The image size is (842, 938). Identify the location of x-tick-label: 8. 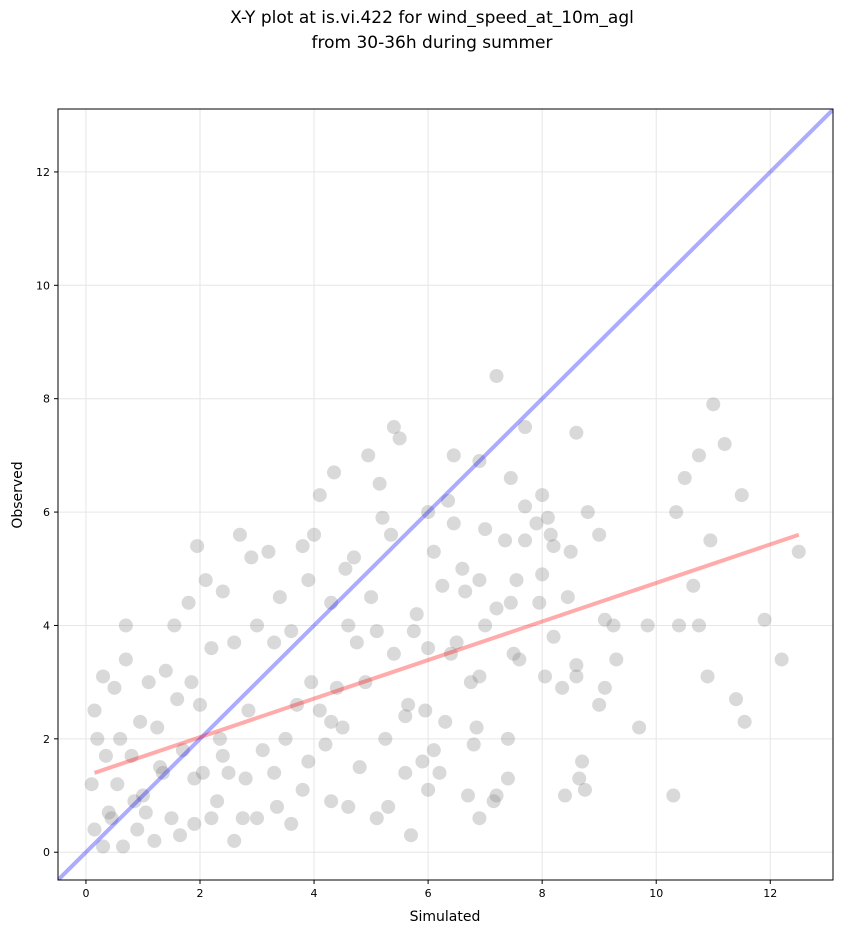
(542, 893).